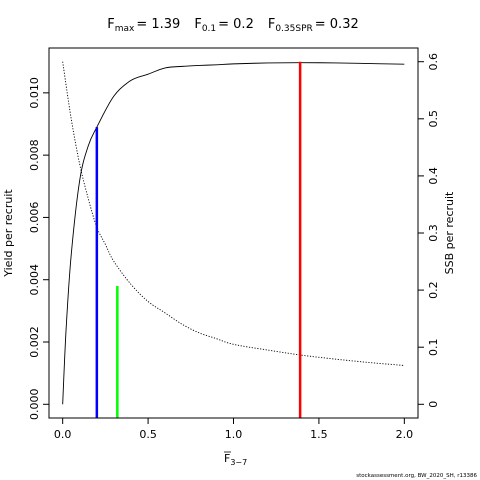  Describe the element at coordinates (234, 434) in the screenshot. I see `x-tick-label: 1.0` at that location.